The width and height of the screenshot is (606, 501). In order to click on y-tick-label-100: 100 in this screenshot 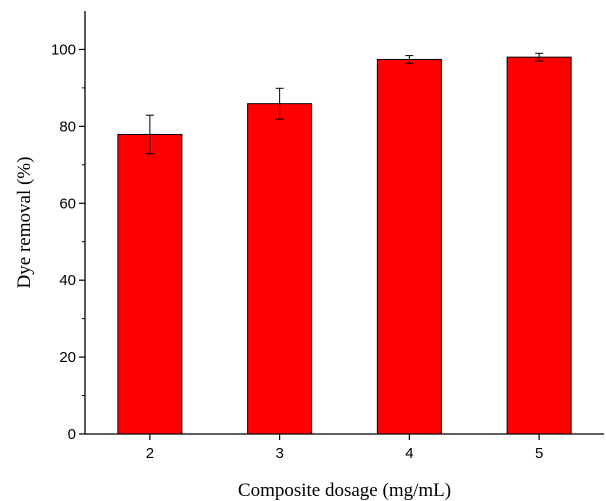, I will do `click(63, 49)`.